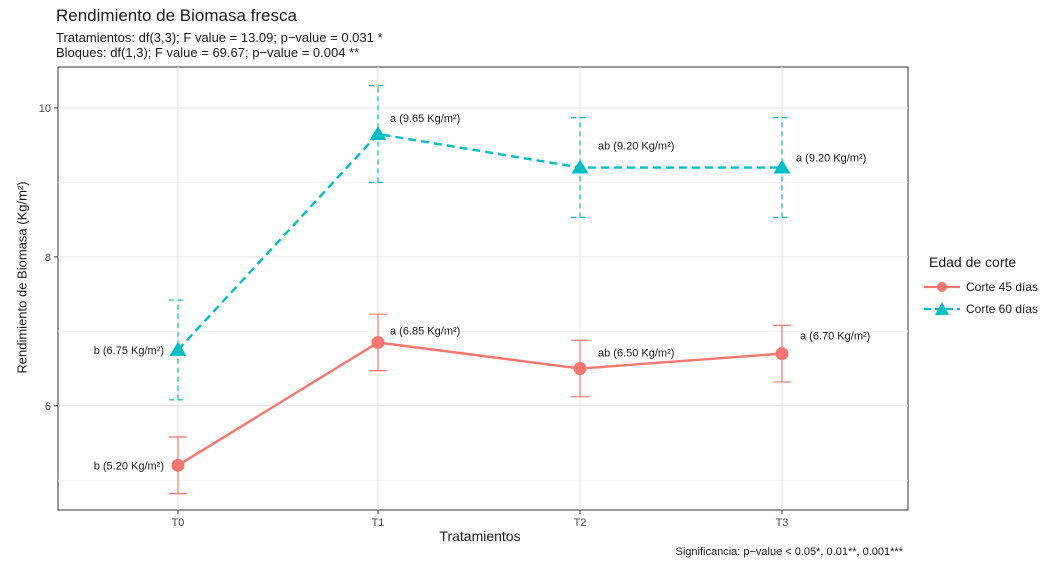 The image size is (1051, 563). Describe the element at coordinates (782, 523) in the screenshot. I see `x-tick-label: T3` at that location.